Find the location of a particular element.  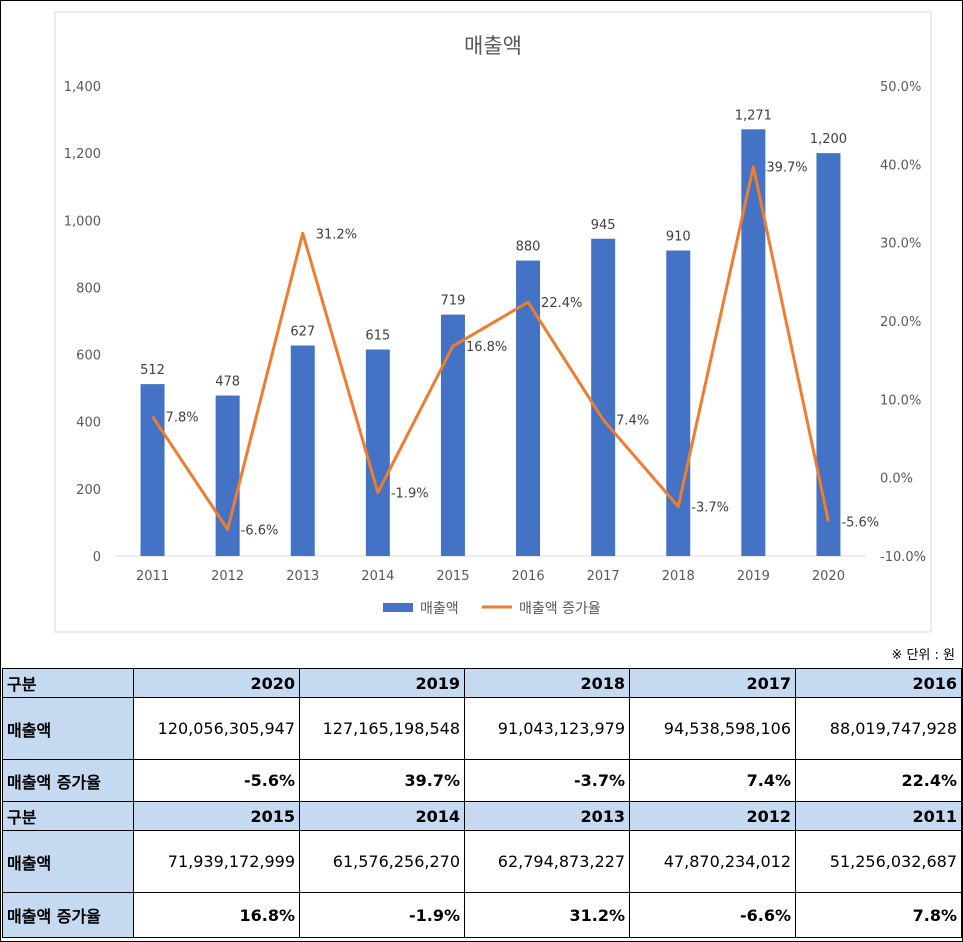

table-header-row: 구분 2020 2019 2018 2017 2016 is located at coordinates (482, 683).